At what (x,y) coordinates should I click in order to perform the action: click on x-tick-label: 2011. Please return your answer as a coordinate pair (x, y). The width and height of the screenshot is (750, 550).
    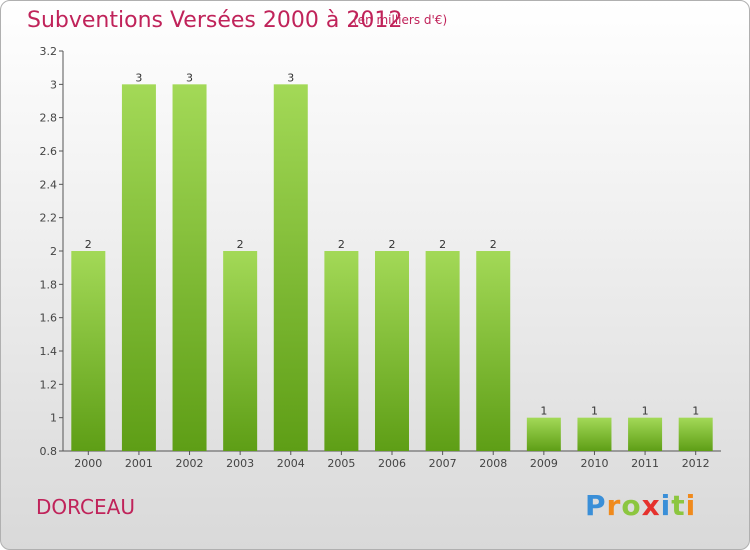
    Looking at the image, I should click on (645, 463).